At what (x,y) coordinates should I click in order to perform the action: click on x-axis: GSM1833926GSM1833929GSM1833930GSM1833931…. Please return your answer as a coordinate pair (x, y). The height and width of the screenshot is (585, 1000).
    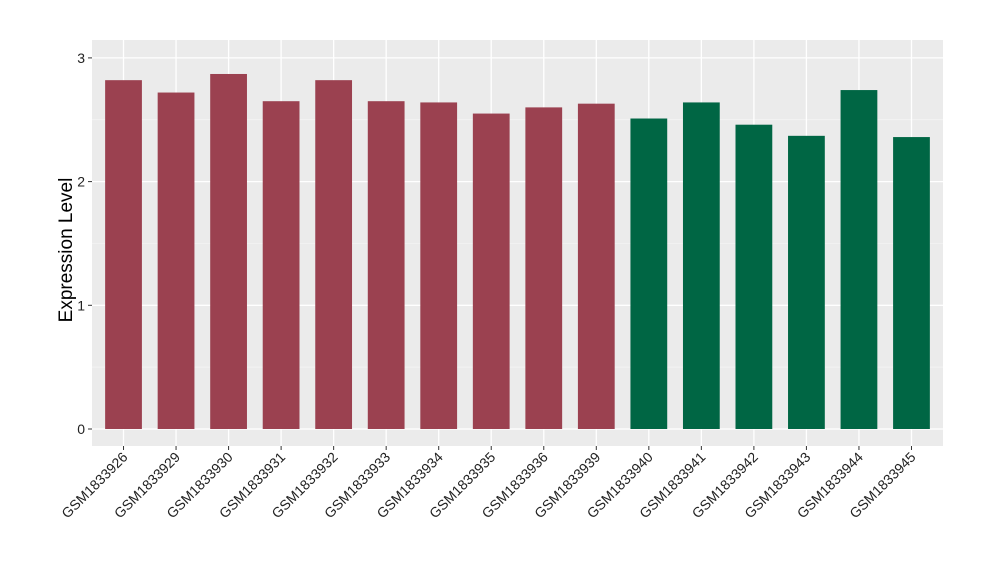
    Looking at the image, I should click on (488, 483).